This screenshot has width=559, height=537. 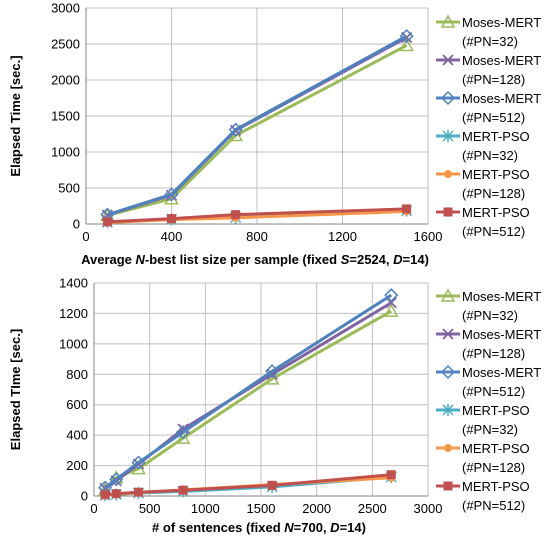 I want to click on y-tick-label: 2500, so click(x=65, y=44).